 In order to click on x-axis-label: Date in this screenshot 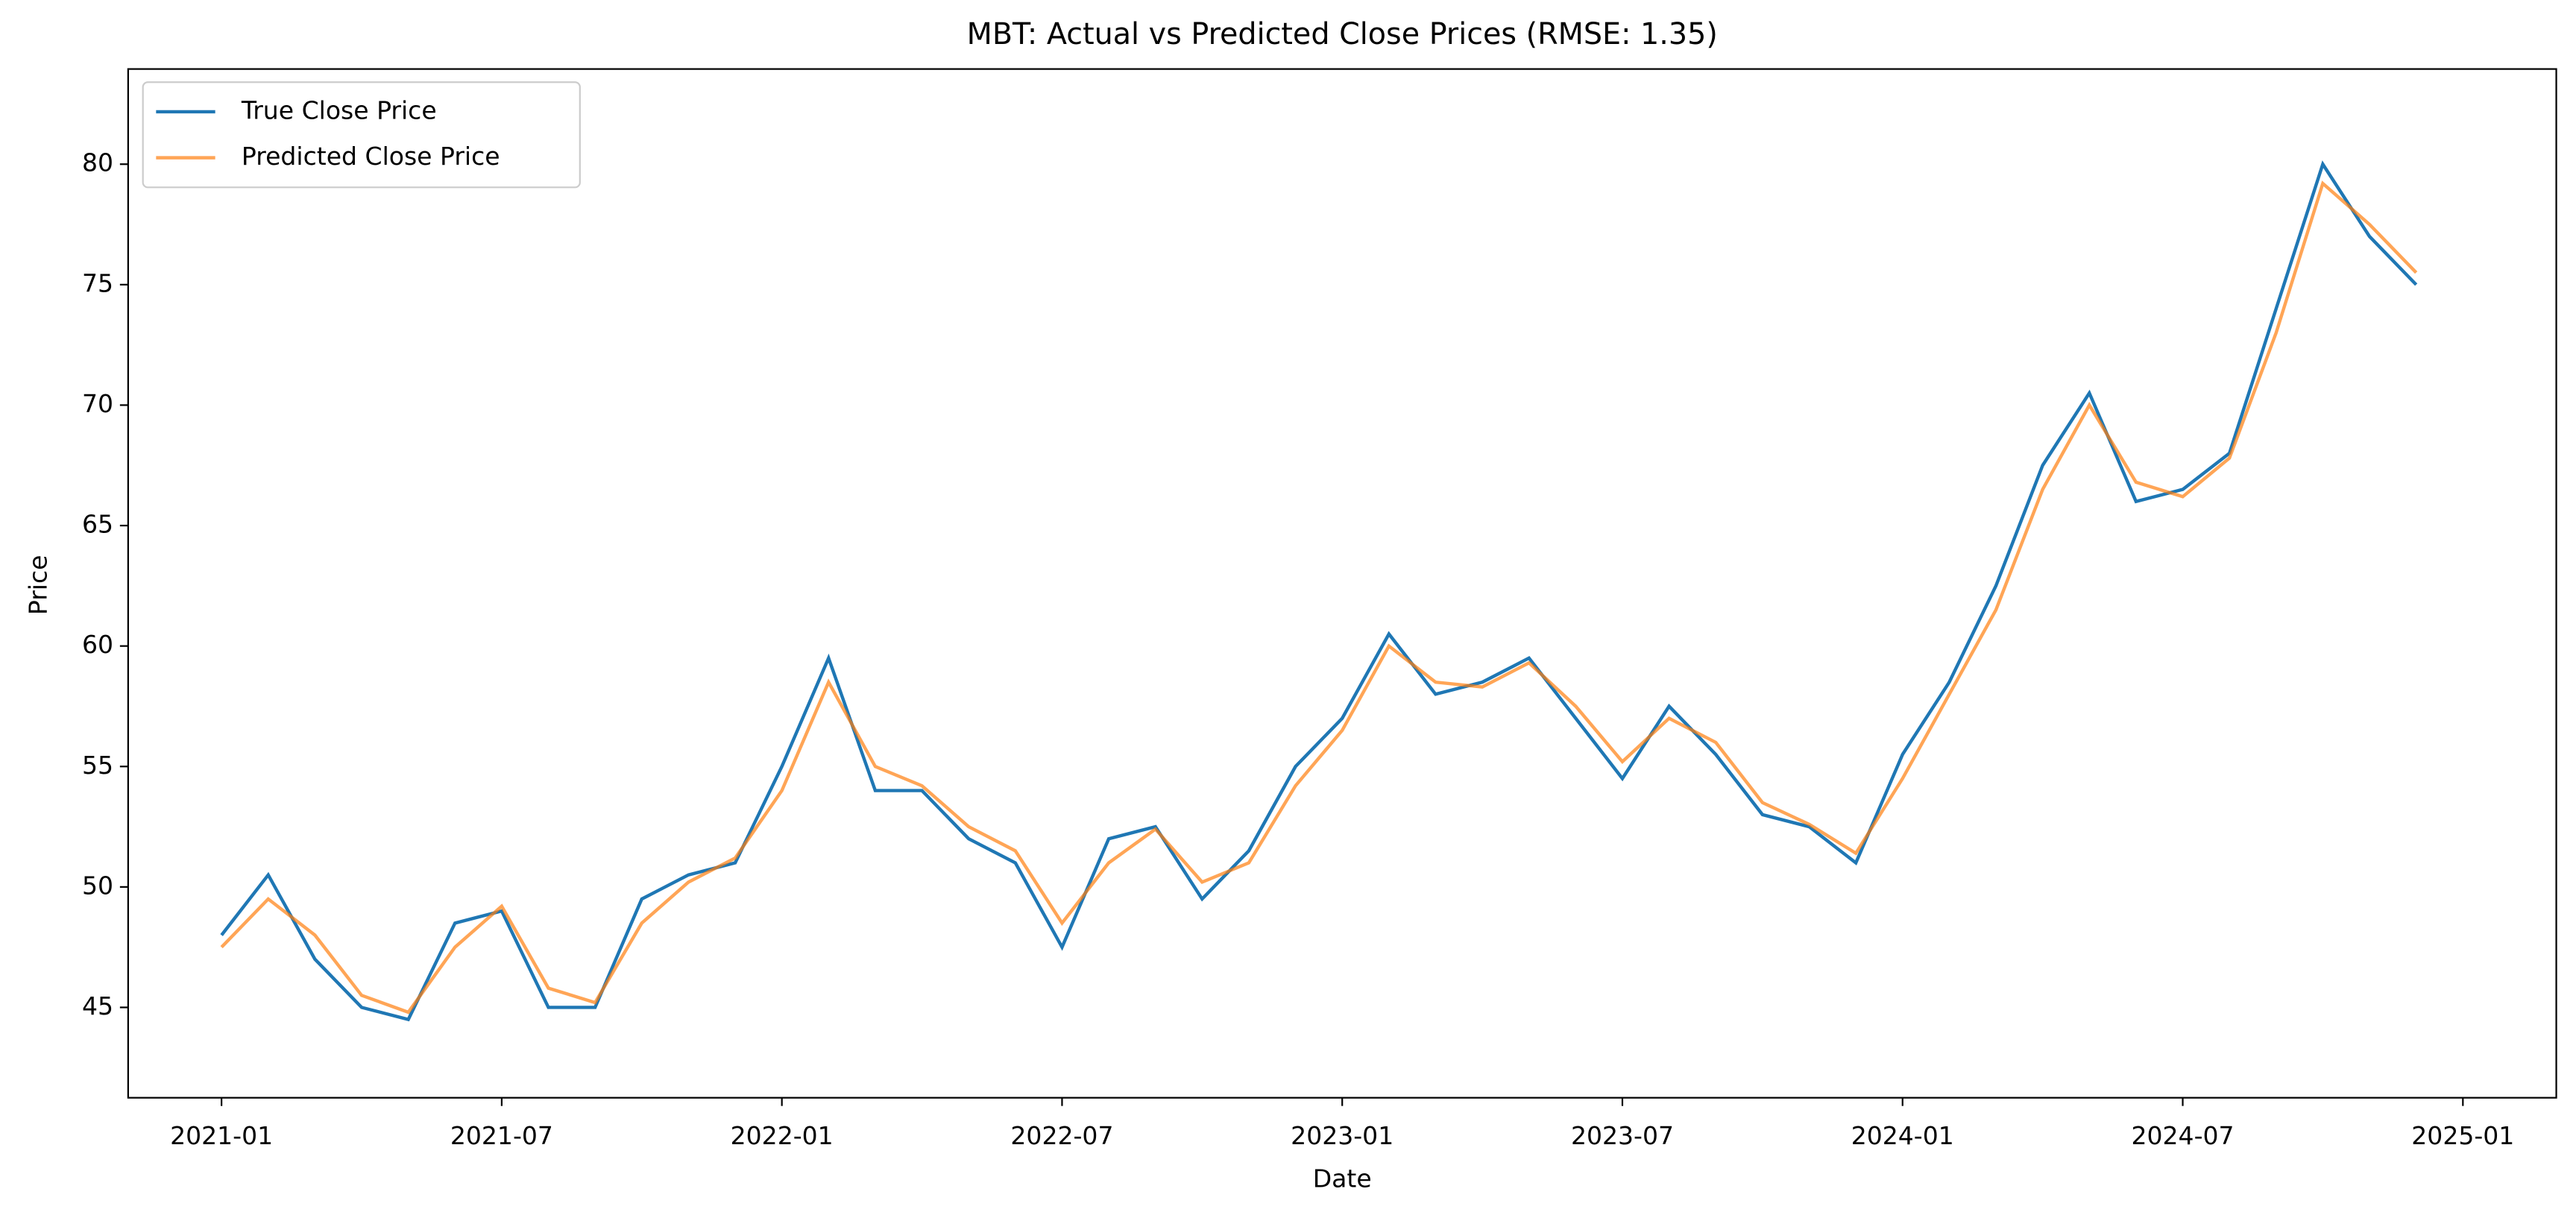, I will do `click(1342, 1179)`.